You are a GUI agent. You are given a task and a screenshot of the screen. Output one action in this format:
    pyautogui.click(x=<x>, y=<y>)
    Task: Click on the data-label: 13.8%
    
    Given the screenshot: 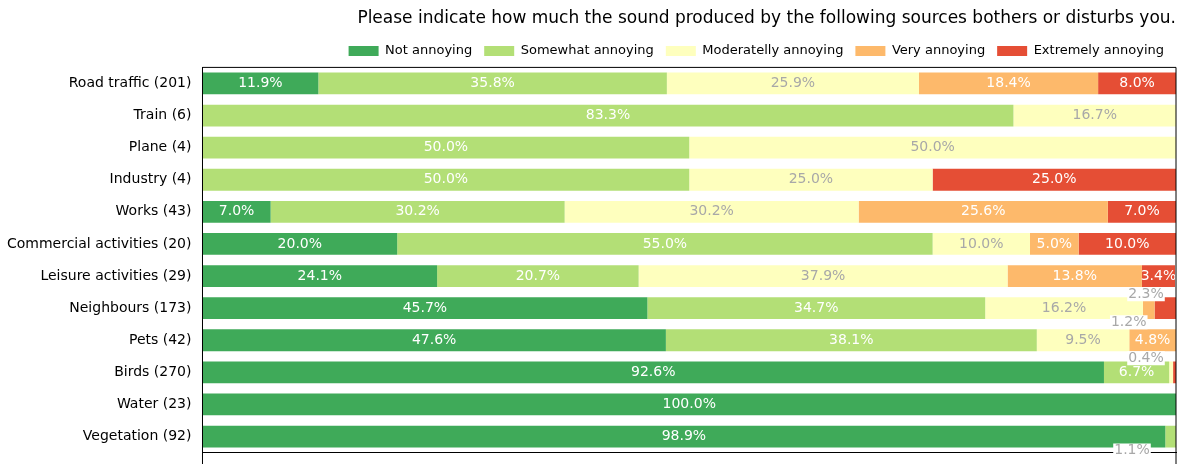 What is the action you would take?
    pyautogui.click(x=1074, y=274)
    